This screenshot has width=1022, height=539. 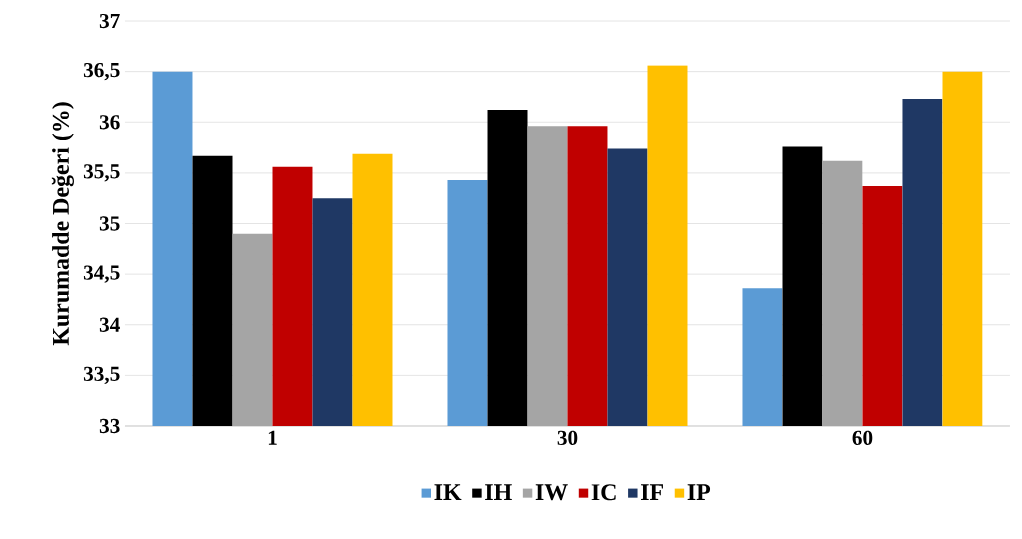 I want to click on y-tick-label: 36,5, so click(x=101, y=71).